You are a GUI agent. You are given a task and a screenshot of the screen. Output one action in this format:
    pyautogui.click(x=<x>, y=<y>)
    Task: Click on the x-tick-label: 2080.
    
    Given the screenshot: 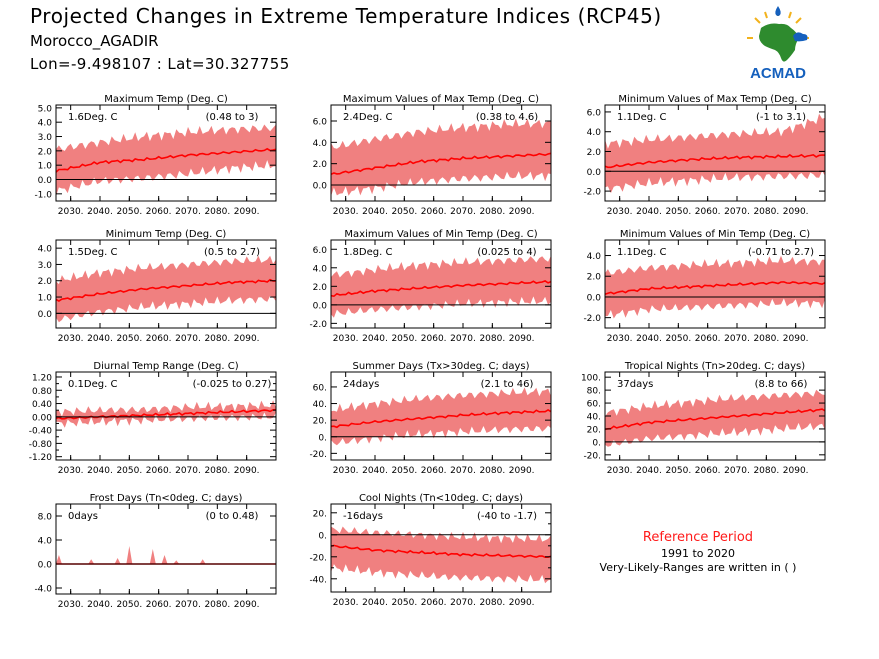 What is the action you would take?
    pyautogui.click(x=766, y=212)
    